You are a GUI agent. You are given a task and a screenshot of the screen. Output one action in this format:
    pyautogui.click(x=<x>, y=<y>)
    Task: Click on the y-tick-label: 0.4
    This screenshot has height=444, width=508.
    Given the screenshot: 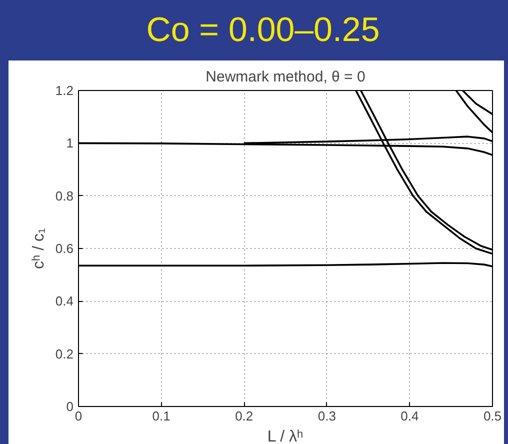 What is the action you would take?
    pyautogui.click(x=64, y=301)
    